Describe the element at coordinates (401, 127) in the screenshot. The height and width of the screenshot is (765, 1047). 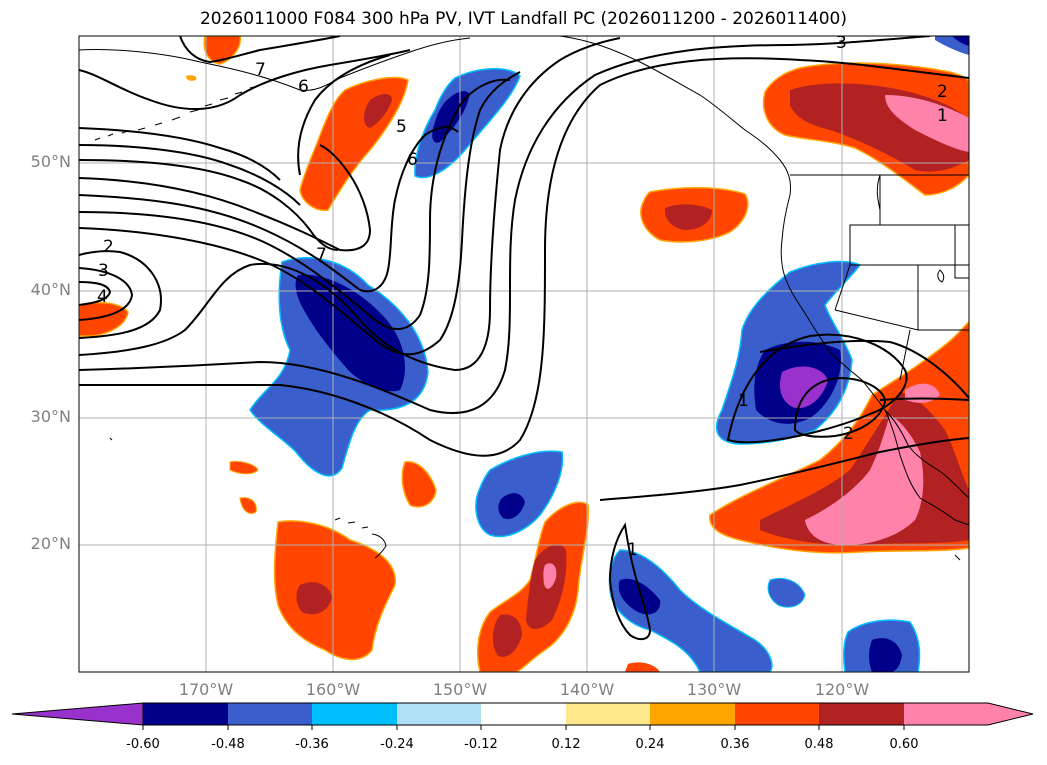
I see `contour-label: 5` at that location.